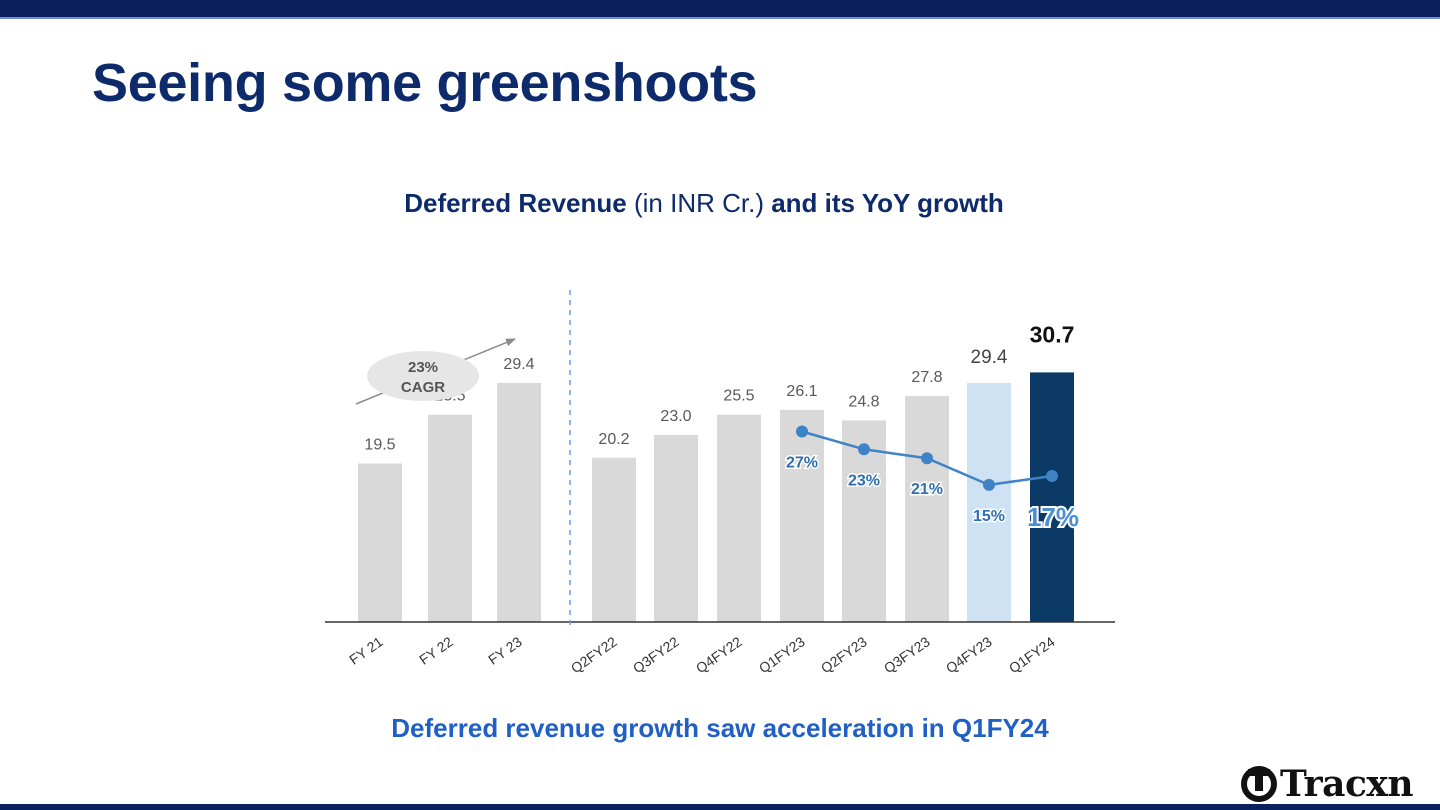 The height and width of the screenshot is (810, 1440). I want to click on cagr-value: 23%, so click(423, 367).